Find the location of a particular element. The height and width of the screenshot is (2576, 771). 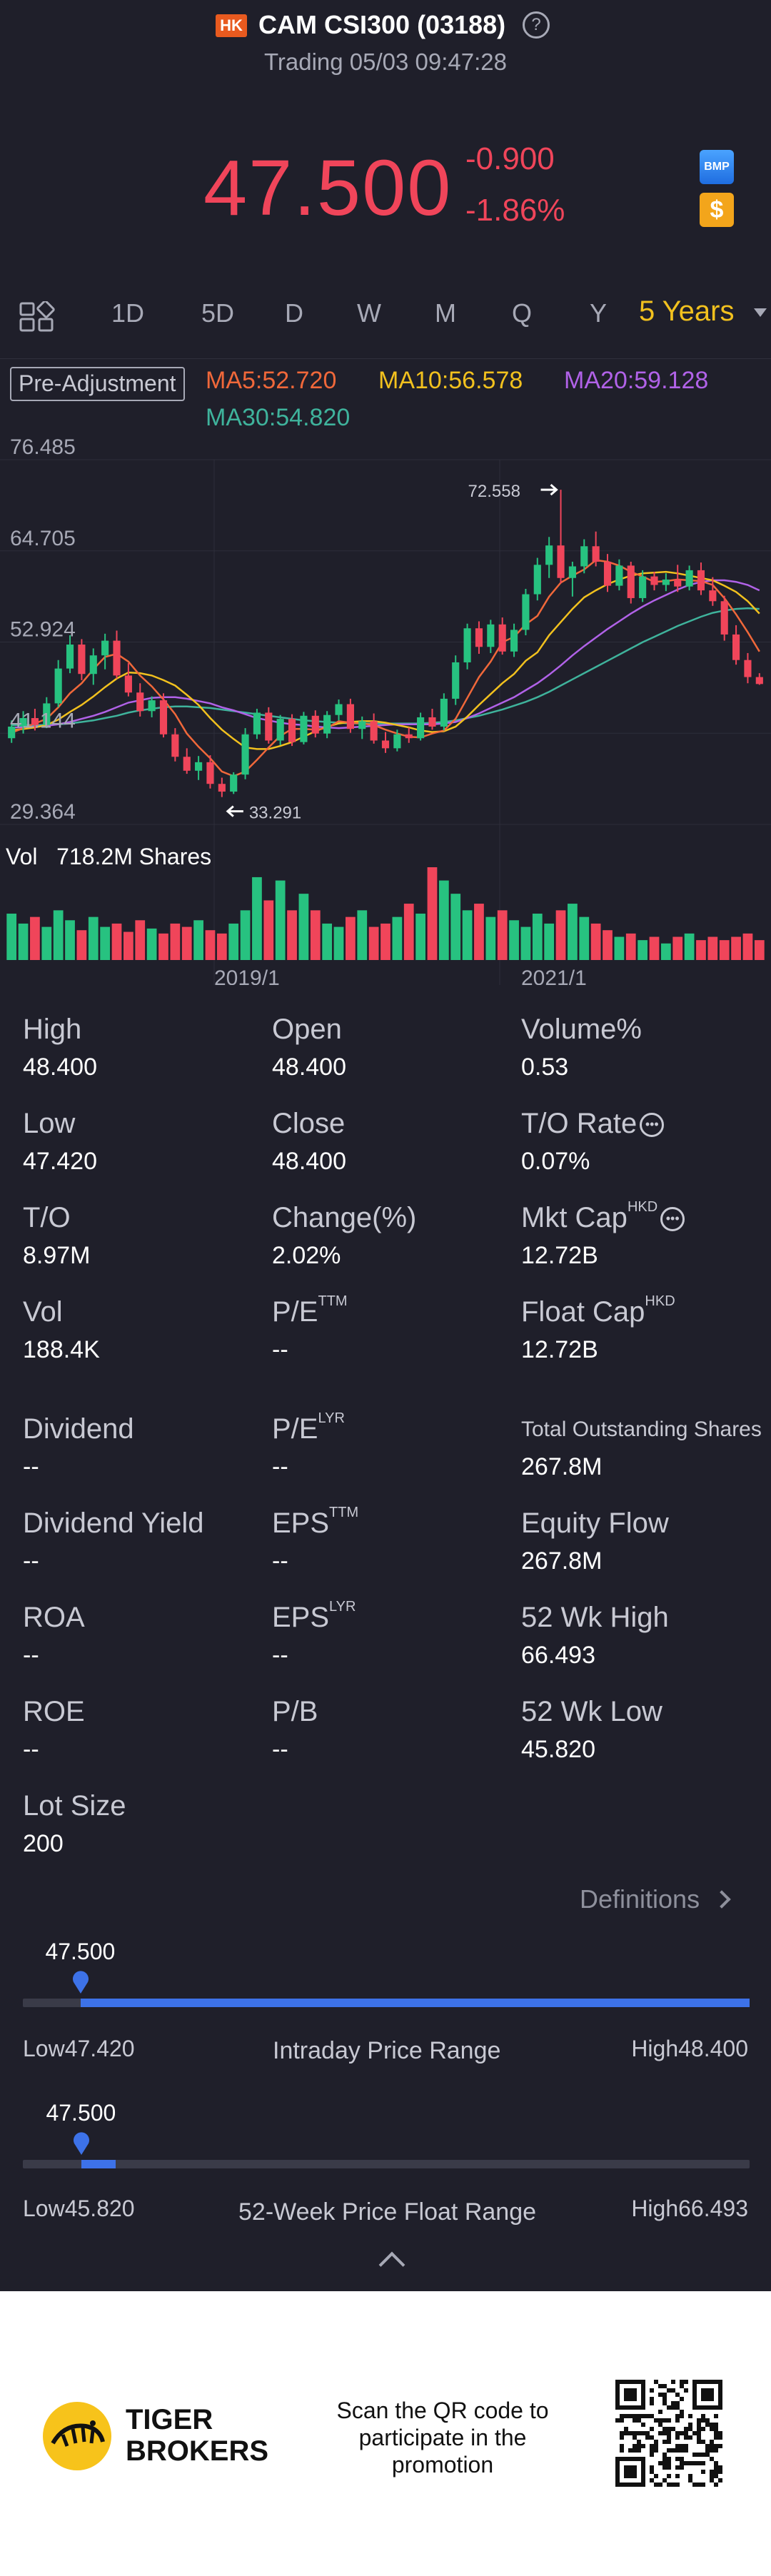

stat-to-rate-label: T/O Rate ••• is located at coordinates (593, 1124).